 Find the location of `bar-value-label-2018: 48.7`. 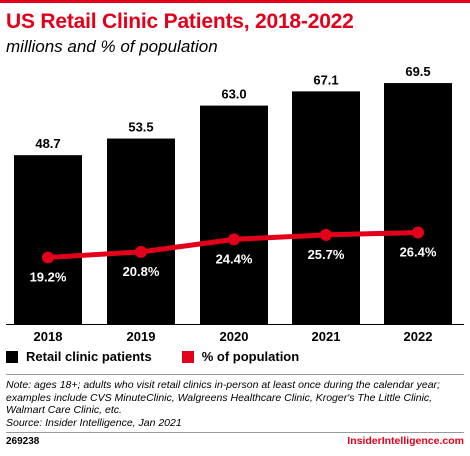

bar-value-label-2018: 48.7 is located at coordinates (47, 143).